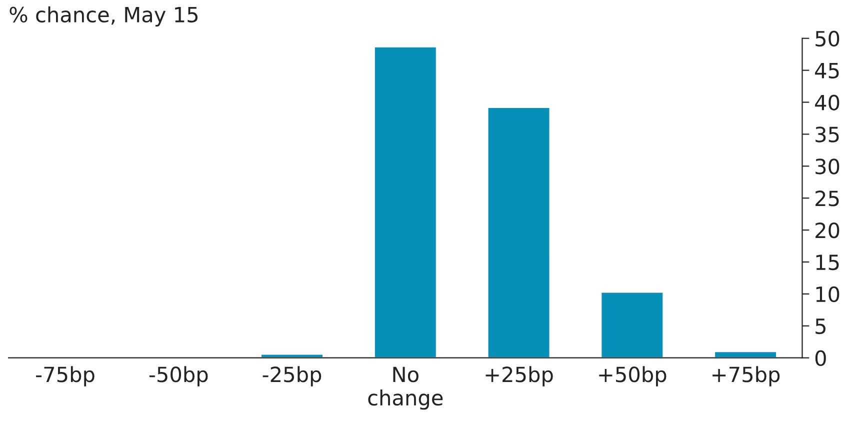 Image resolution: width=858 pixels, height=426 pixels. Describe the element at coordinates (292, 376) in the screenshot. I see `x-tick-label: -25bp` at that location.